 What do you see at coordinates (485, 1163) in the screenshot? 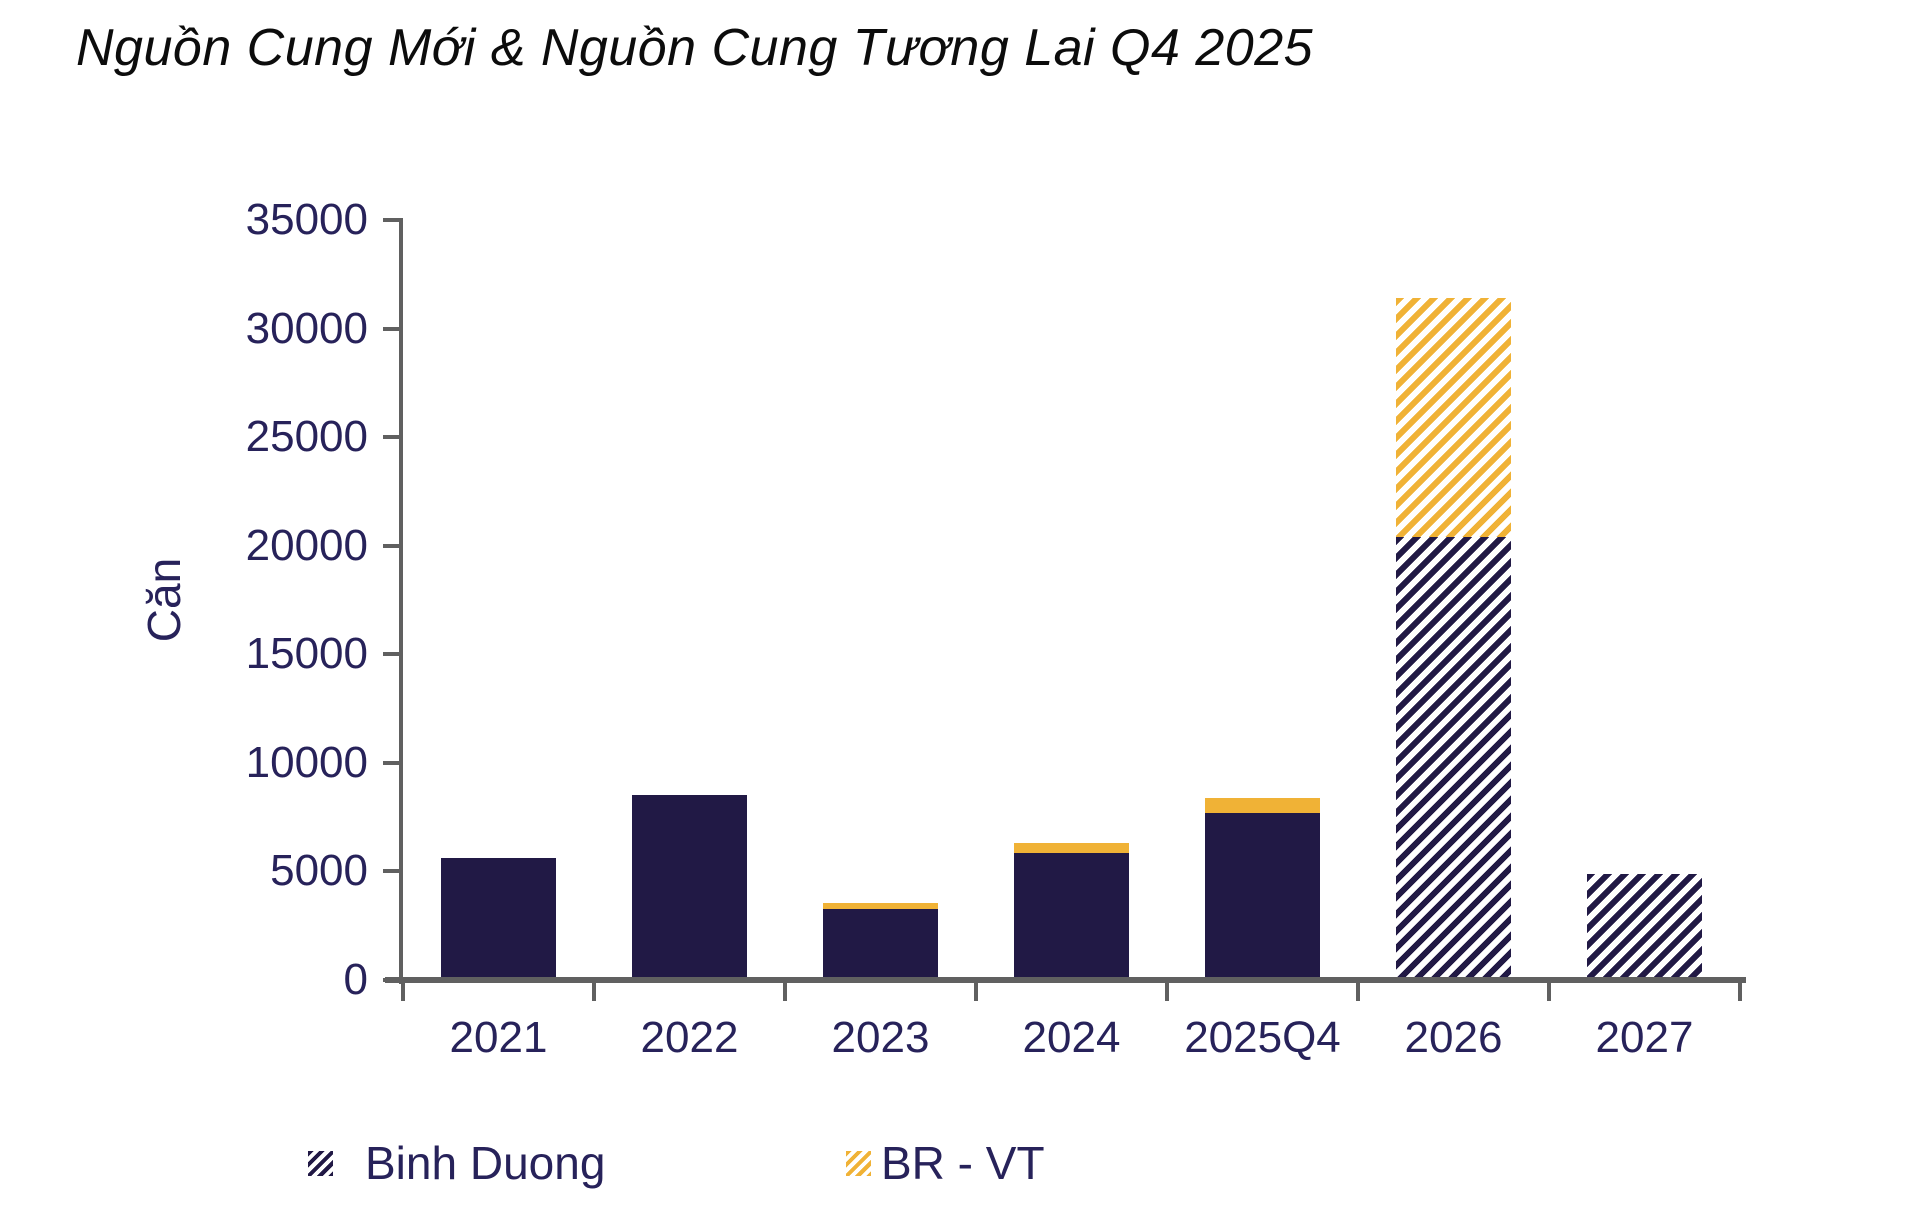
I see `legend-label-binh-duong: Binh Duong` at bounding box center [485, 1163].